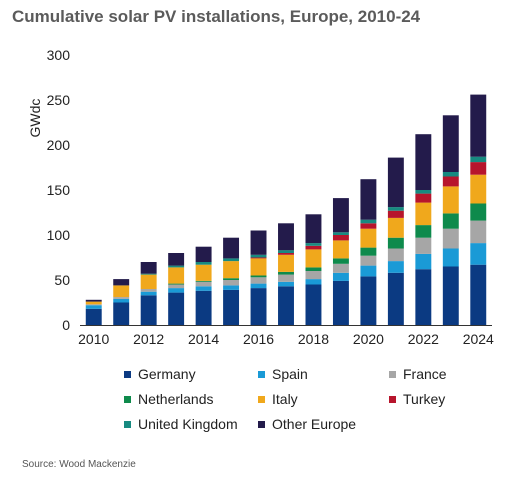 This screenshot has height=480, width=511. Describe the element at coordinates (314, 424) in the screenshot. I see `legend-label: Other Europe` at that location.